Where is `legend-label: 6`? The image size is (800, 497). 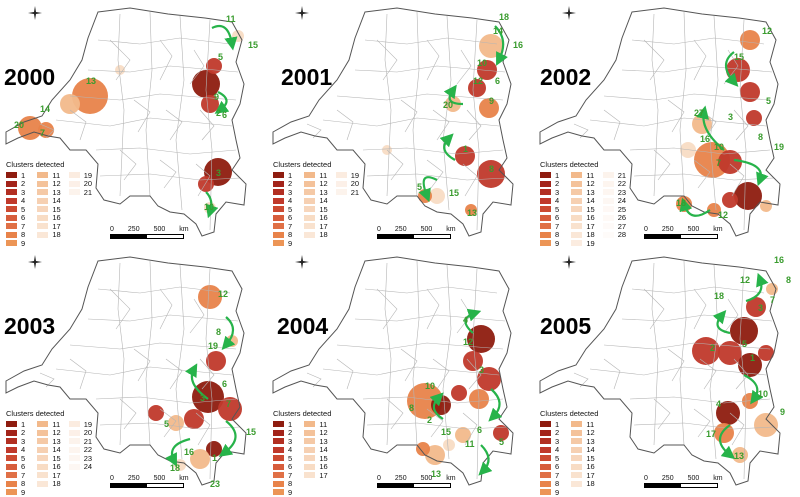
legend-label: 6 is located at coordinates (290, 467).